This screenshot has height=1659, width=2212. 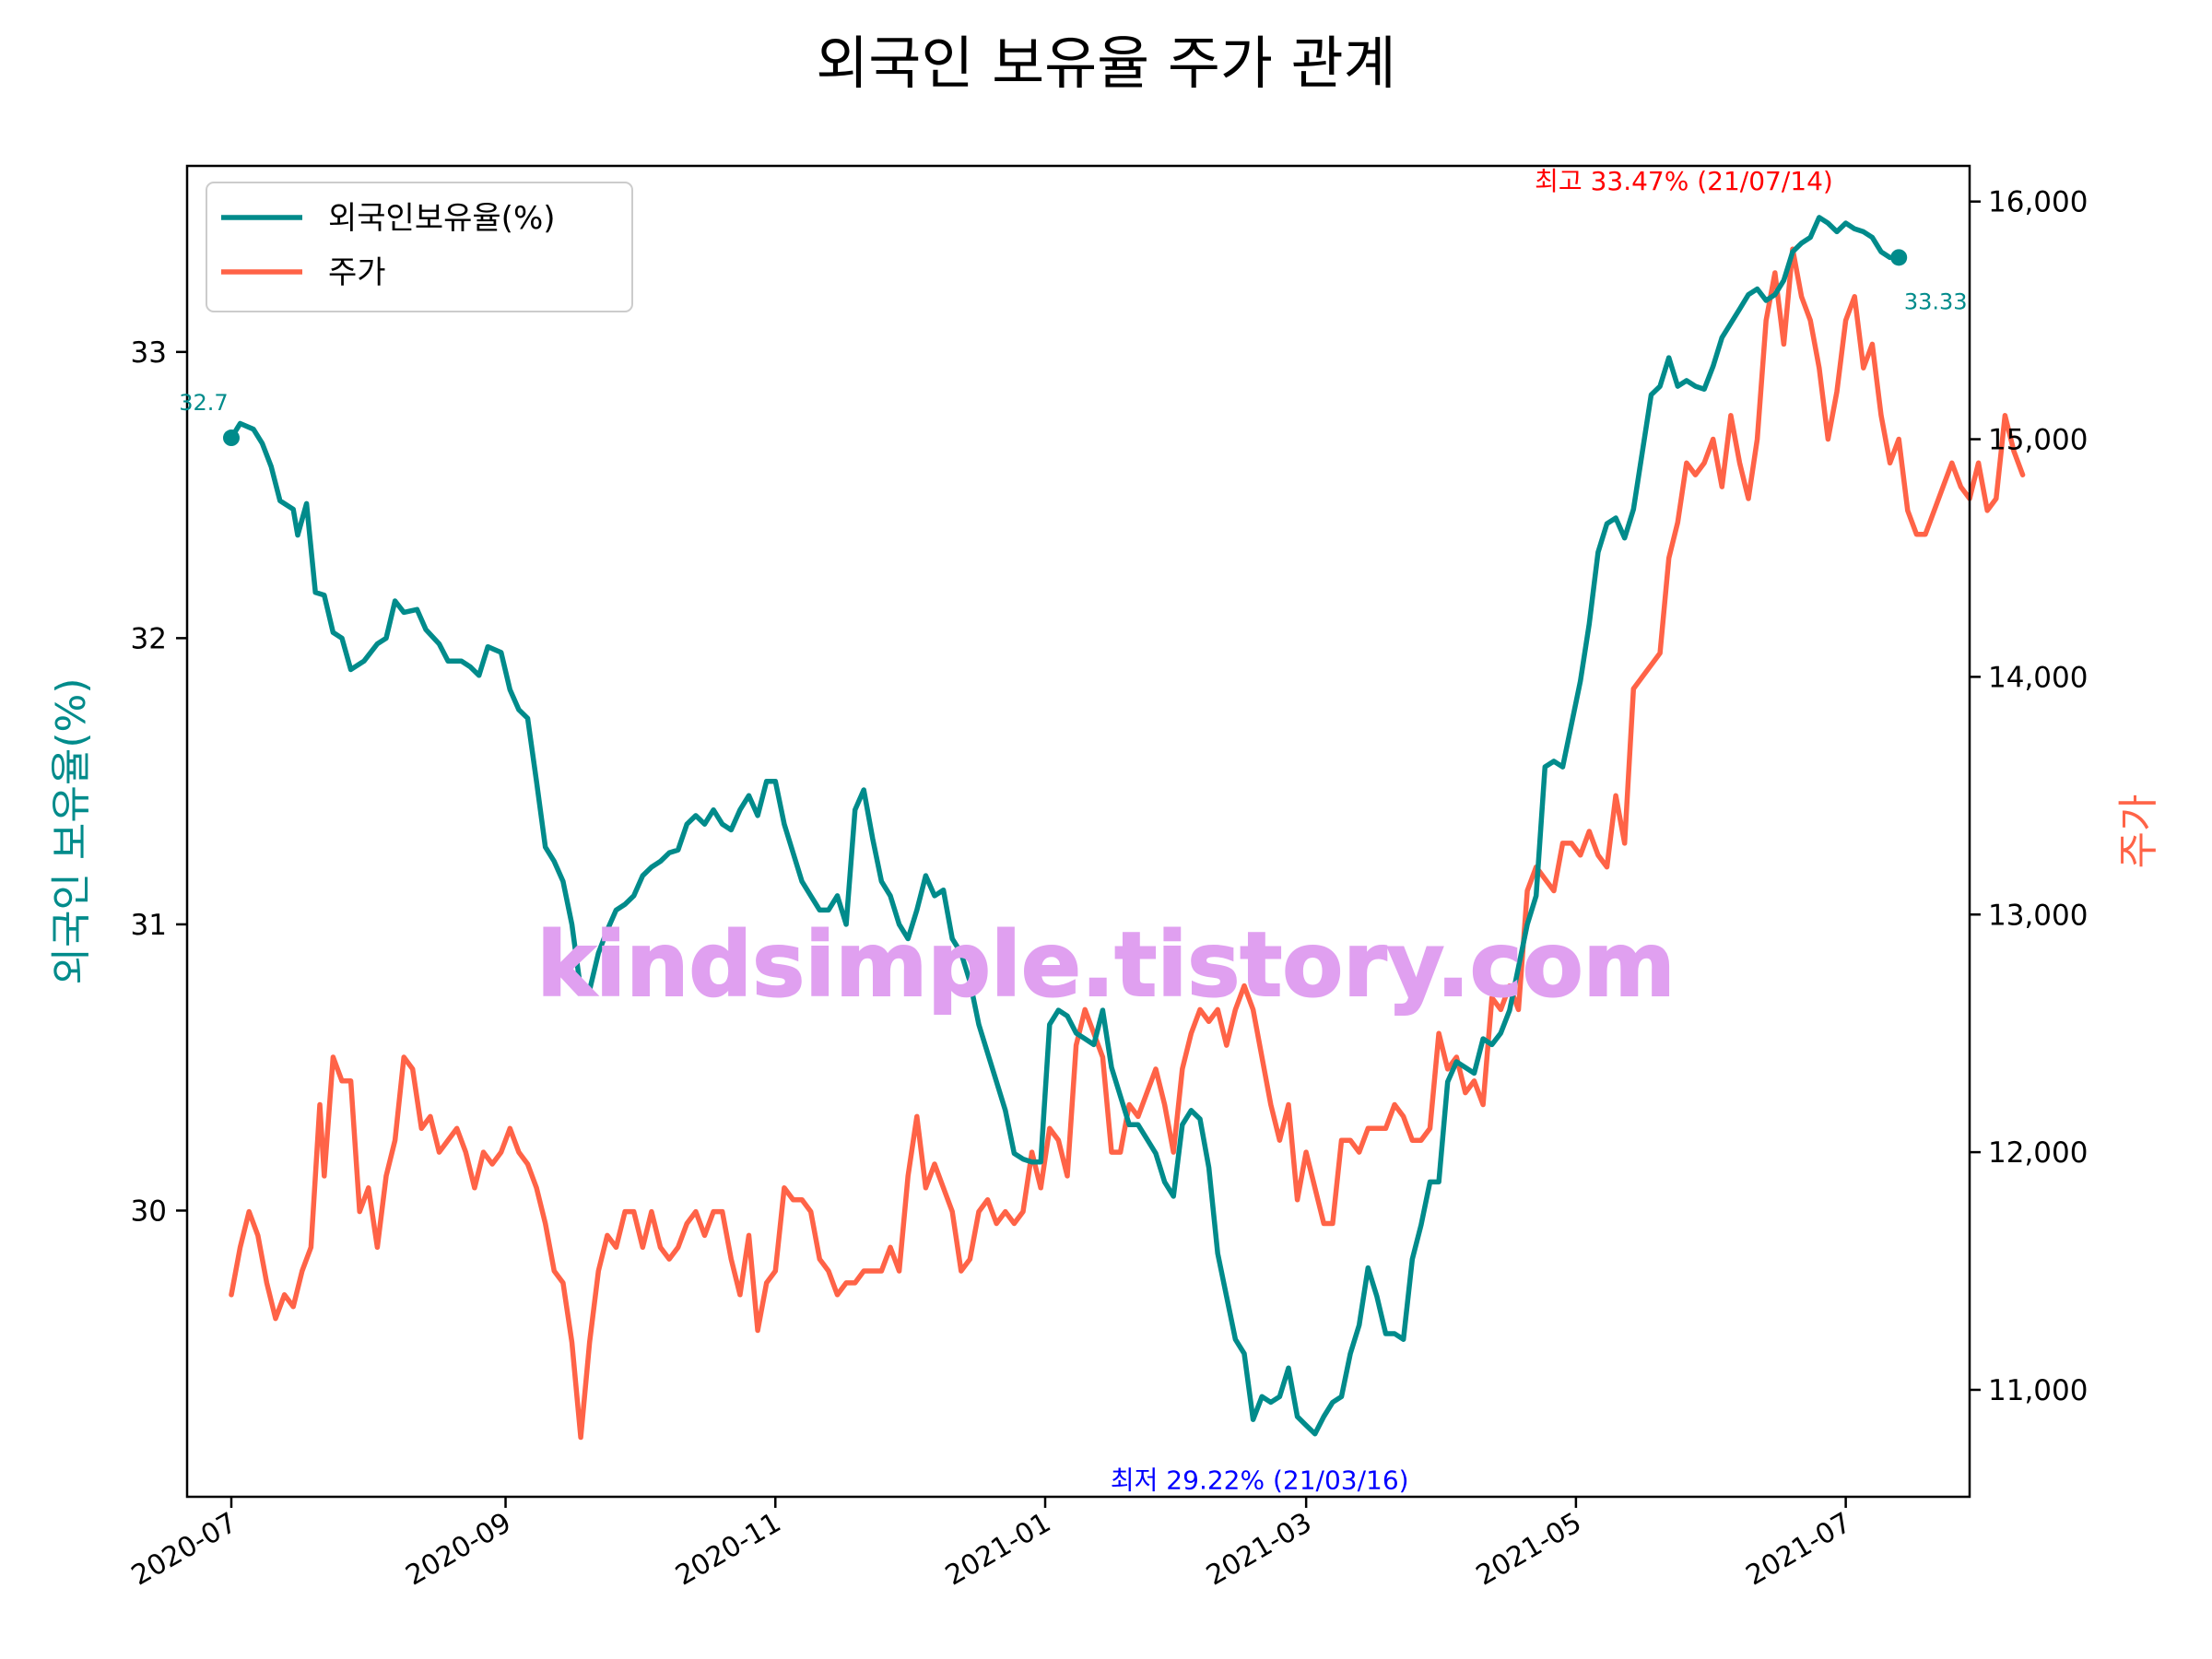 I want to click on y-right-tick-label: 12,000, so click(x=2038, y=1153).